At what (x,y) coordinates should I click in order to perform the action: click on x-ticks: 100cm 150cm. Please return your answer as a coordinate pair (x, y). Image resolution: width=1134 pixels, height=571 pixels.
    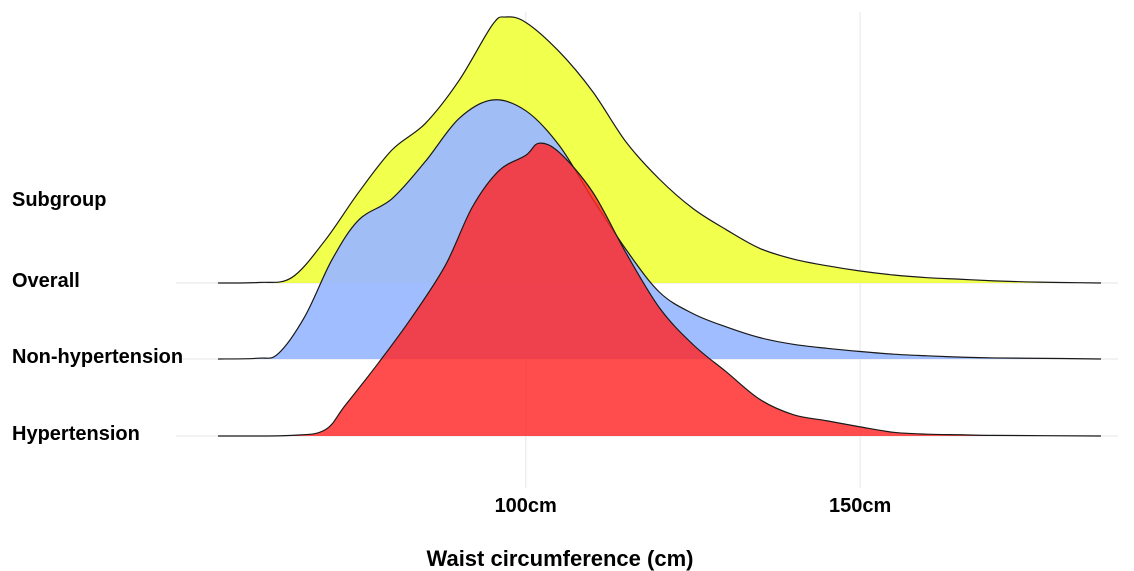
    Looking at the image, I should click on (693, 506).